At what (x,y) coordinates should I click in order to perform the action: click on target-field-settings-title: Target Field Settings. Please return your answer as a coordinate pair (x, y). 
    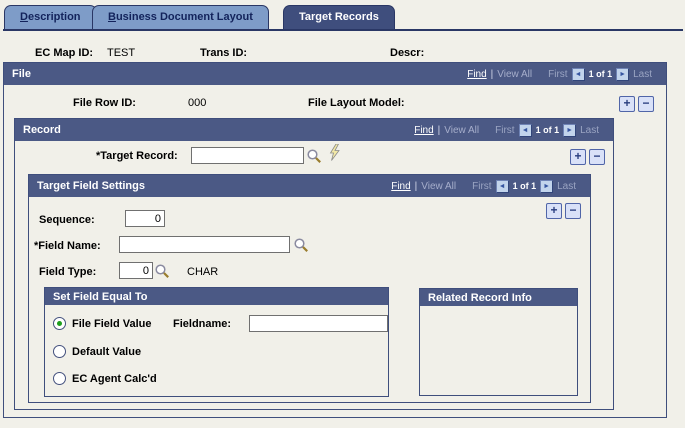
    Looking at the image, I should click on (91, 186).